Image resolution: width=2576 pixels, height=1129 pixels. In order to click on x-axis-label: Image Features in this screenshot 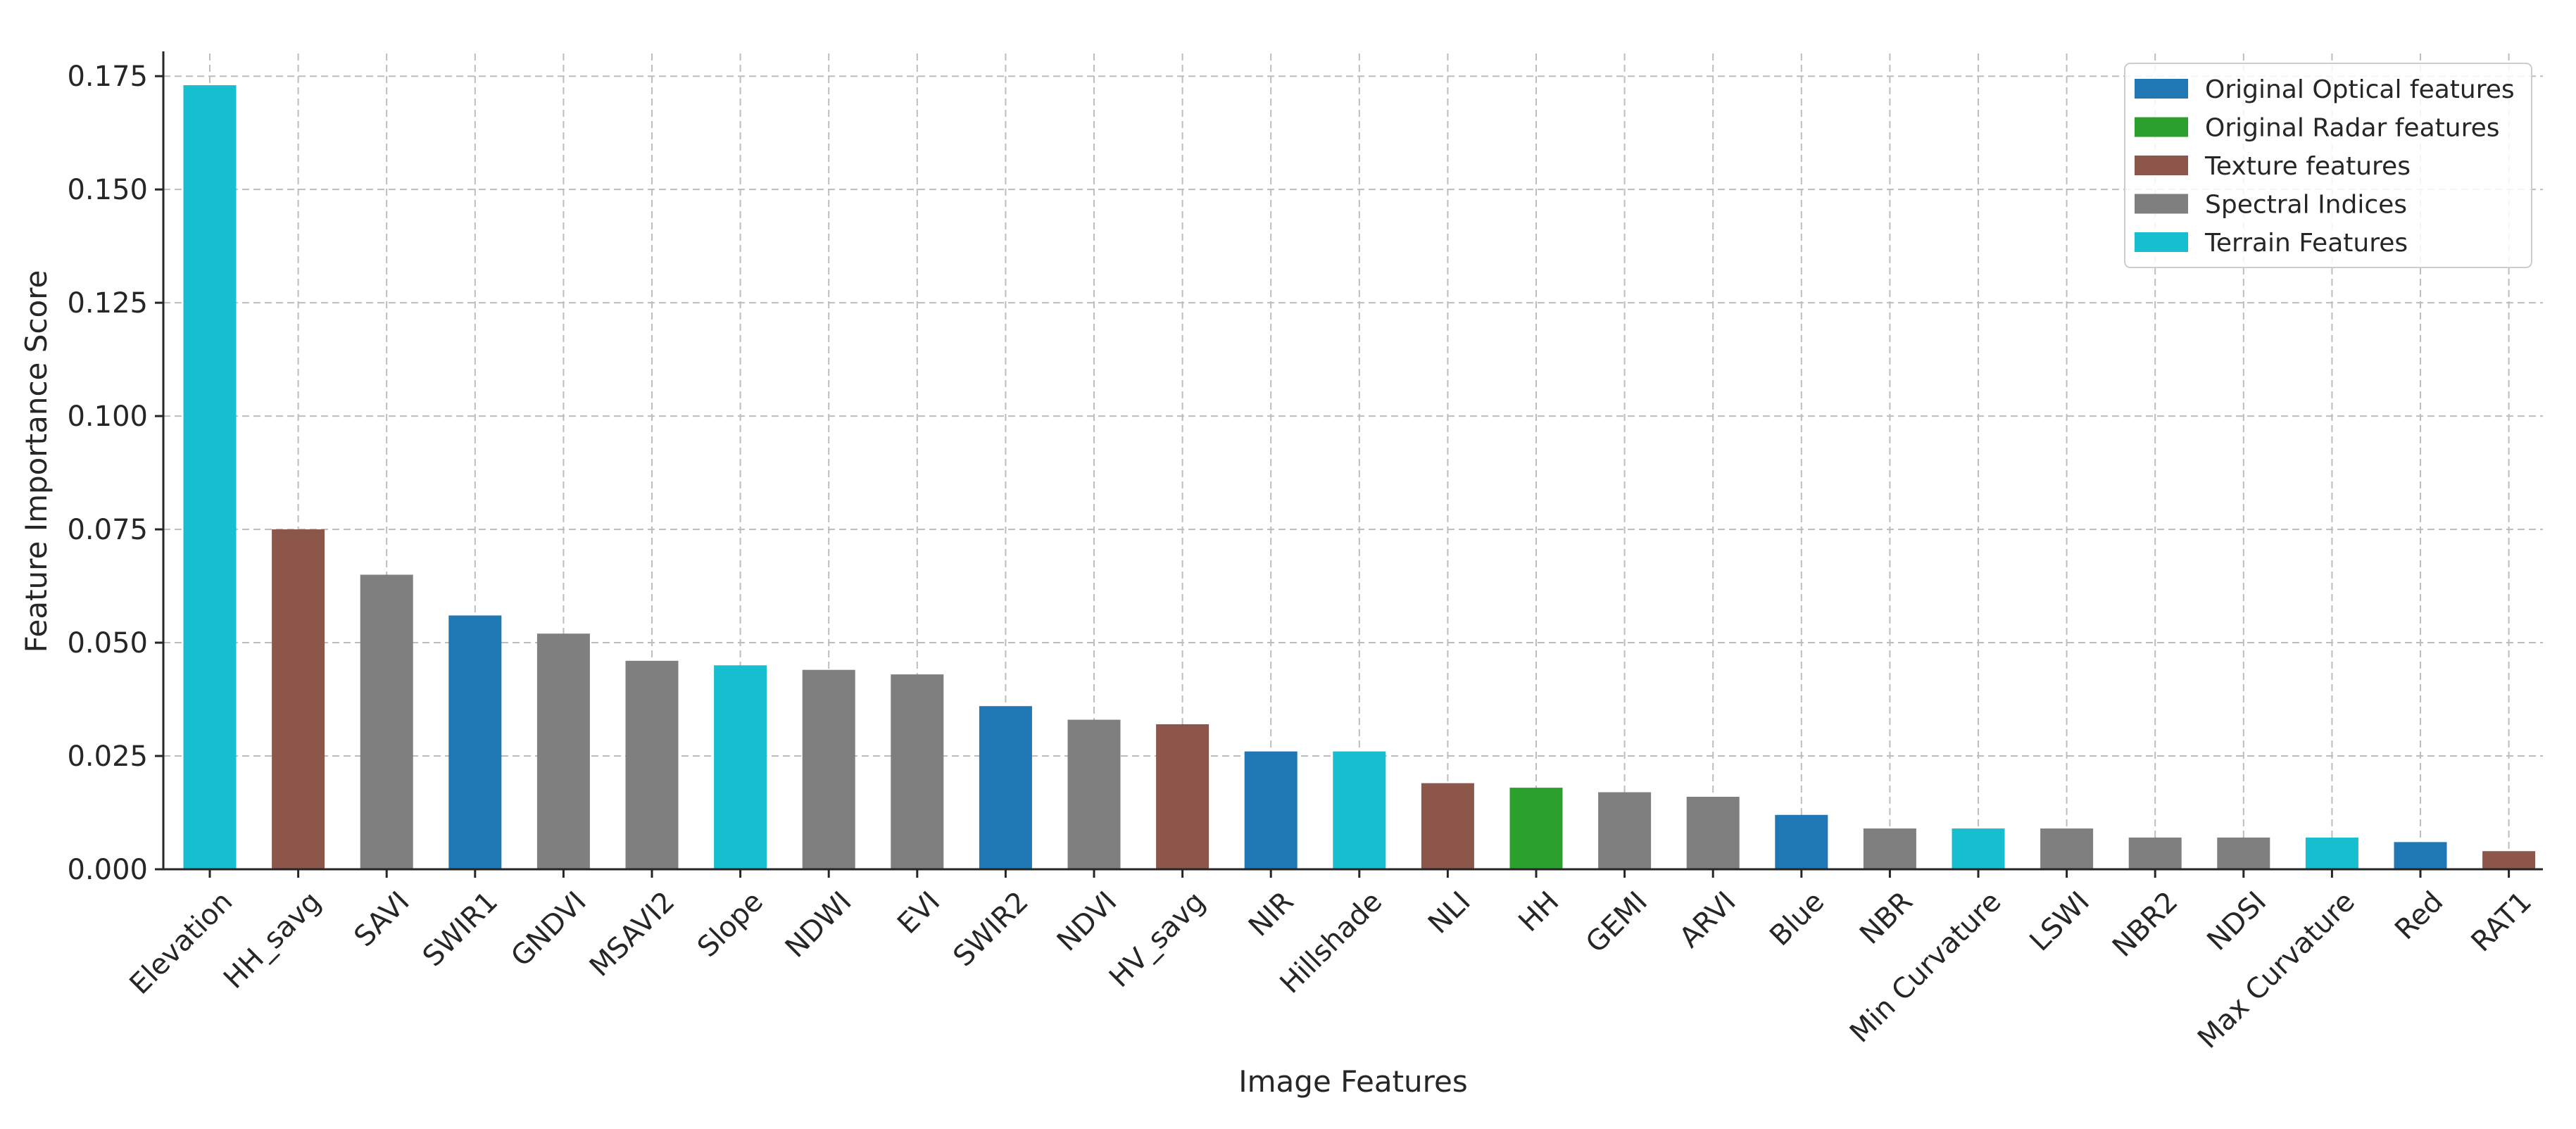, I will do `click(1352, 1081)`.